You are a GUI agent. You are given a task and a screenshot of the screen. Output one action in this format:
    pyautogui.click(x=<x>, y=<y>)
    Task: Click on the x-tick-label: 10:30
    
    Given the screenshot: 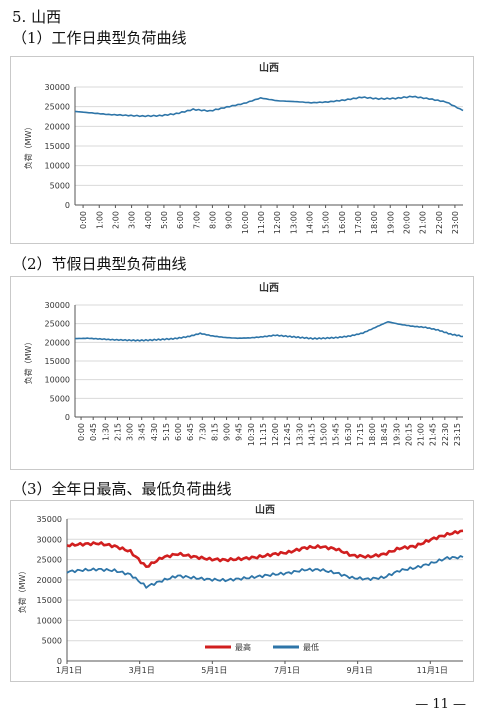 What is the action you would take?
    pyautogui.click(x=251, y=434)
    